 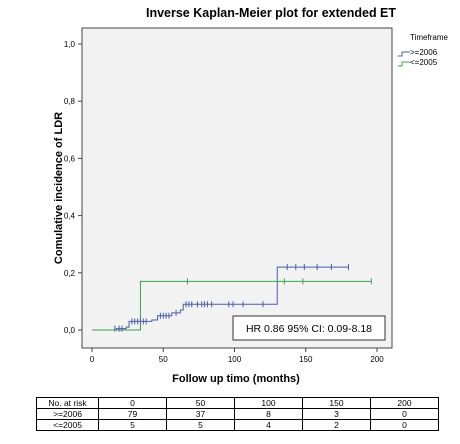 What do you see at coordinates (235, 359) in the screenshot?
I see `x-tick-label: 100` at bounding box center [235, 359].